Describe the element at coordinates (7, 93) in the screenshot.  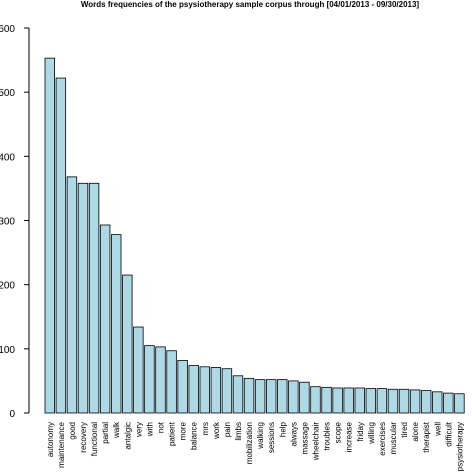
I see `y-tick-label: 500` at that location.